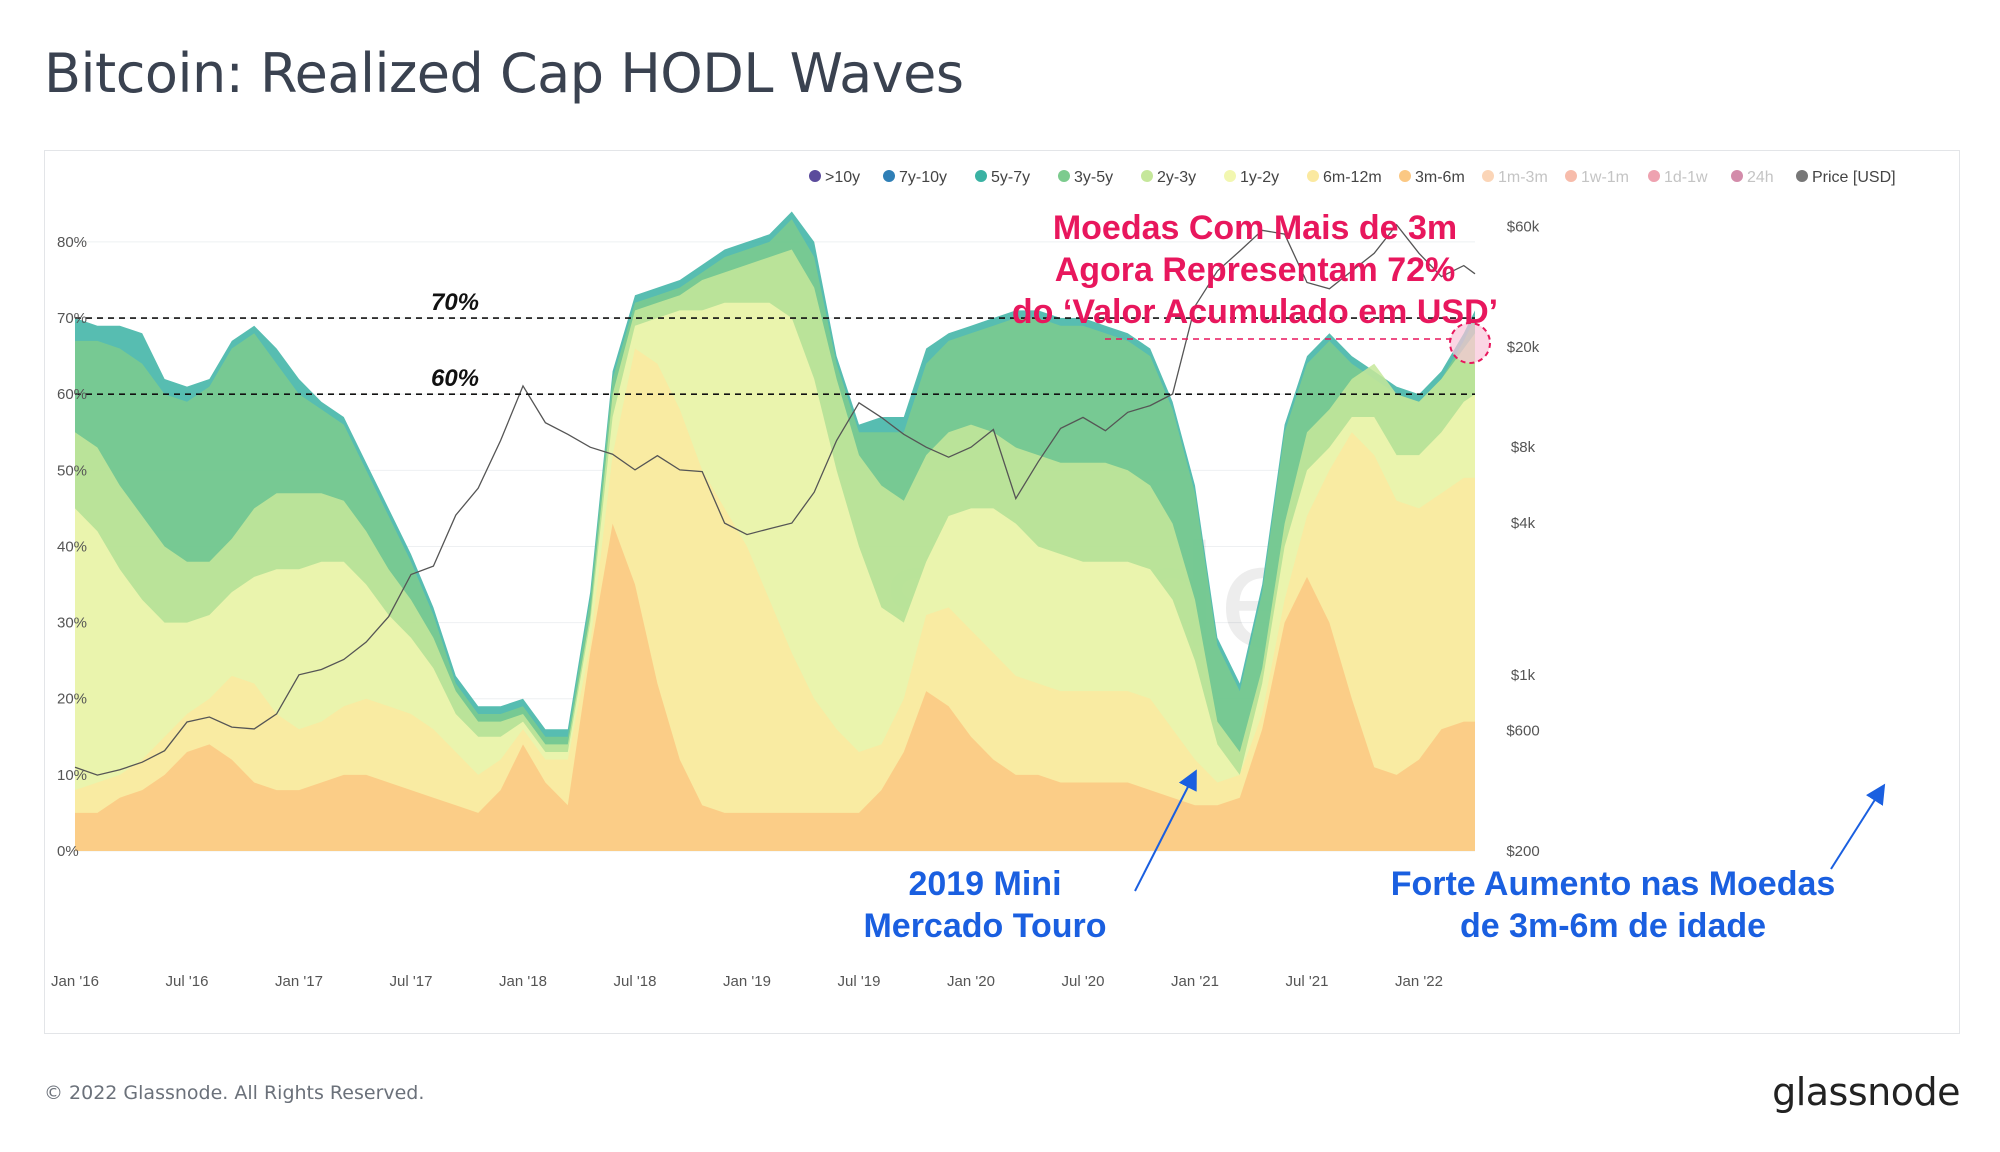  What do you see at coordinates (299, 981) in the screenshot?
I see `x-tick: Jan '17` at bounding box center [299, 981].